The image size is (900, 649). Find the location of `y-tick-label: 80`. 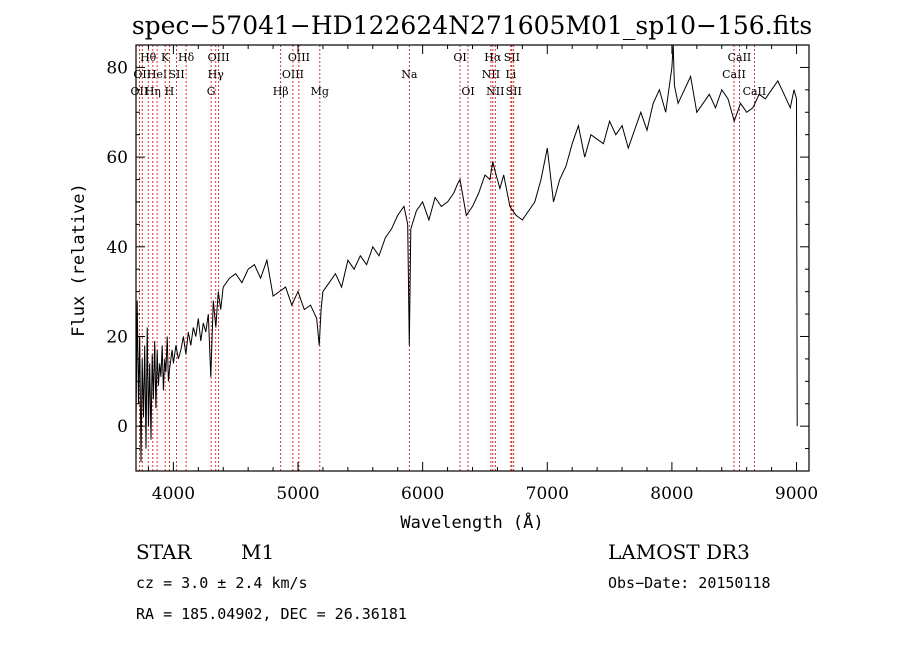

y-tick-label: 80 is located at coordinates (117, 68).